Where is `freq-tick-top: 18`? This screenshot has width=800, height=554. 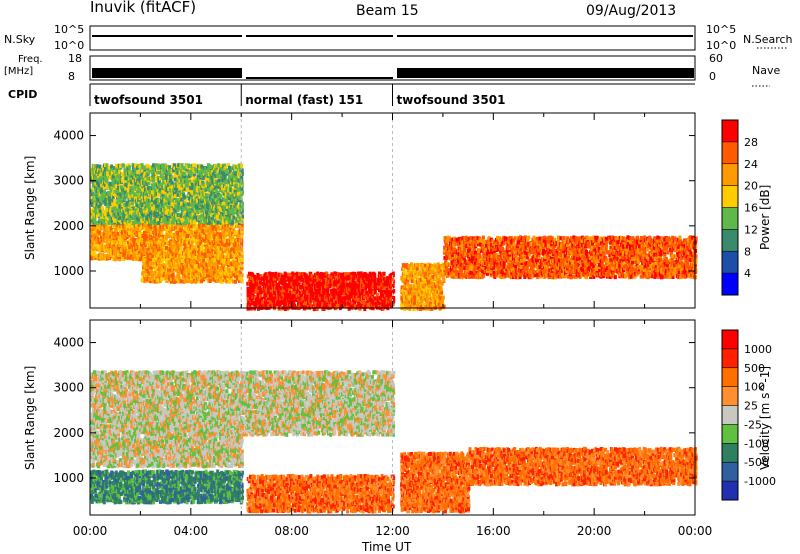
freq-tick-top: 18 is located at coordinates (75, 58).